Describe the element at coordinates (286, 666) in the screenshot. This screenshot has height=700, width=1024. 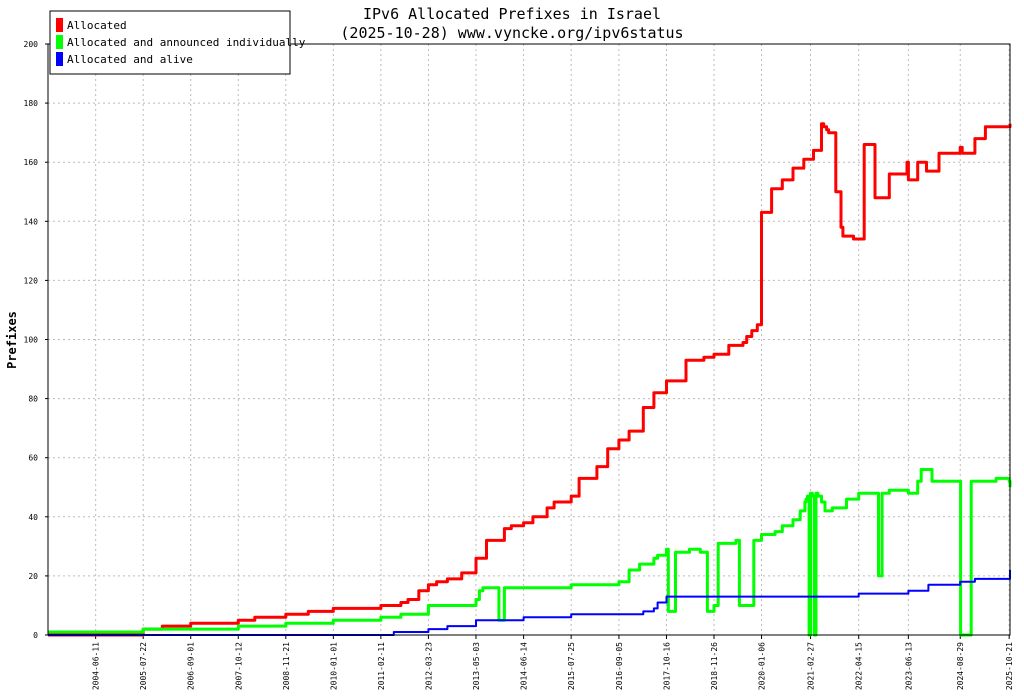
I see `x-tick-label: 2008-11-21` at that location.